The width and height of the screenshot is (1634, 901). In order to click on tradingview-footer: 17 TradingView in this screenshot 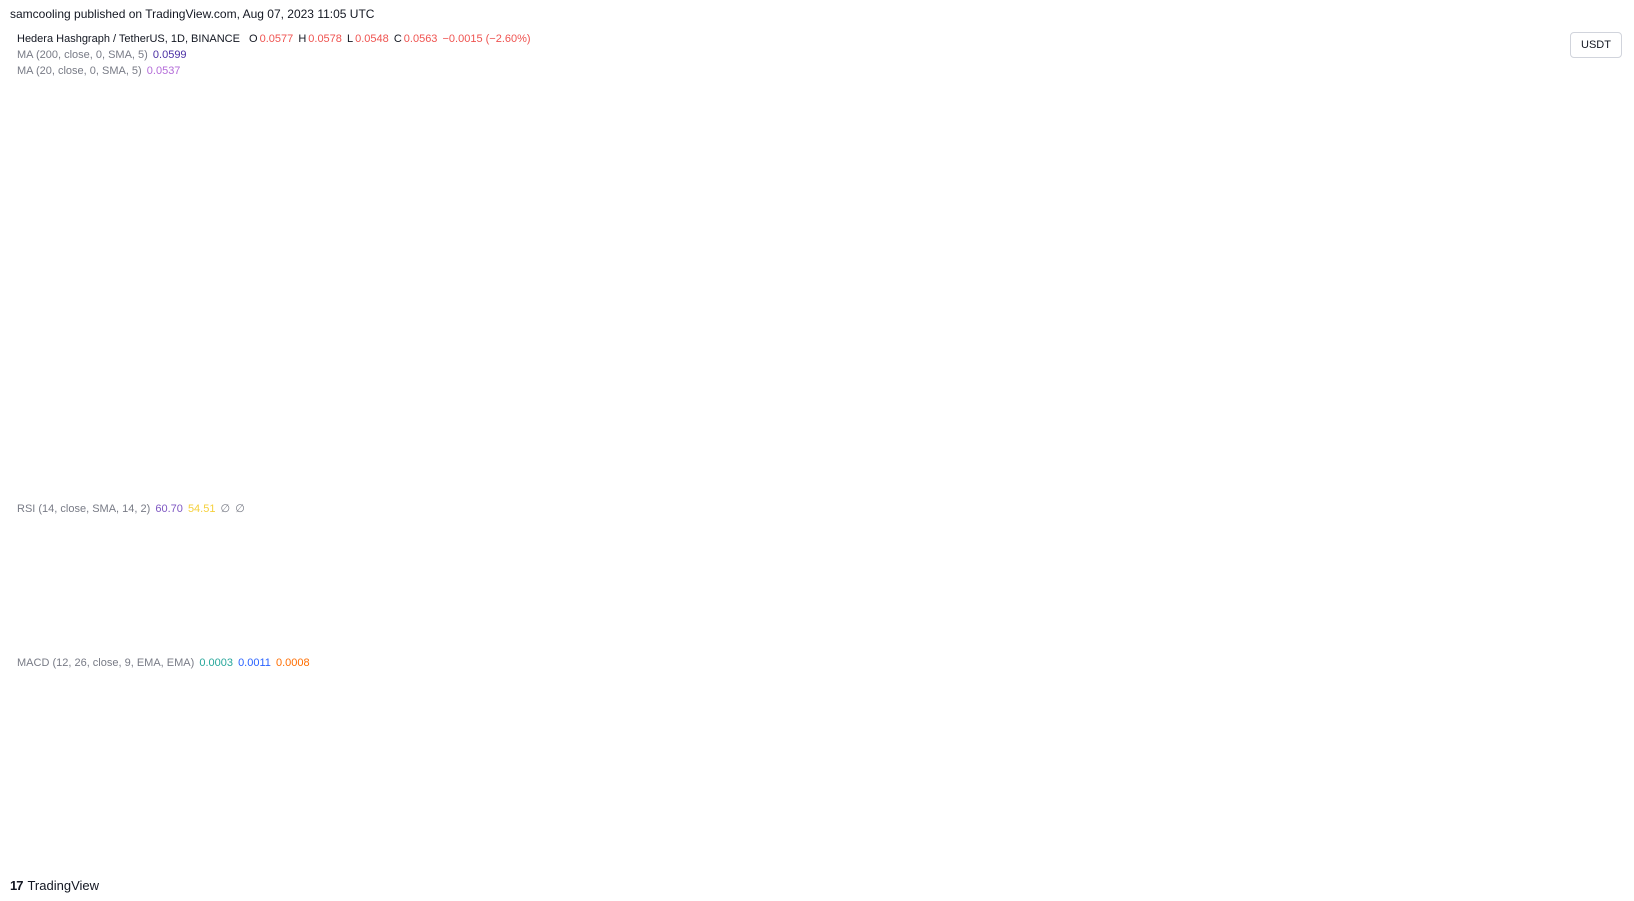, I will do `click(54, 885)`.